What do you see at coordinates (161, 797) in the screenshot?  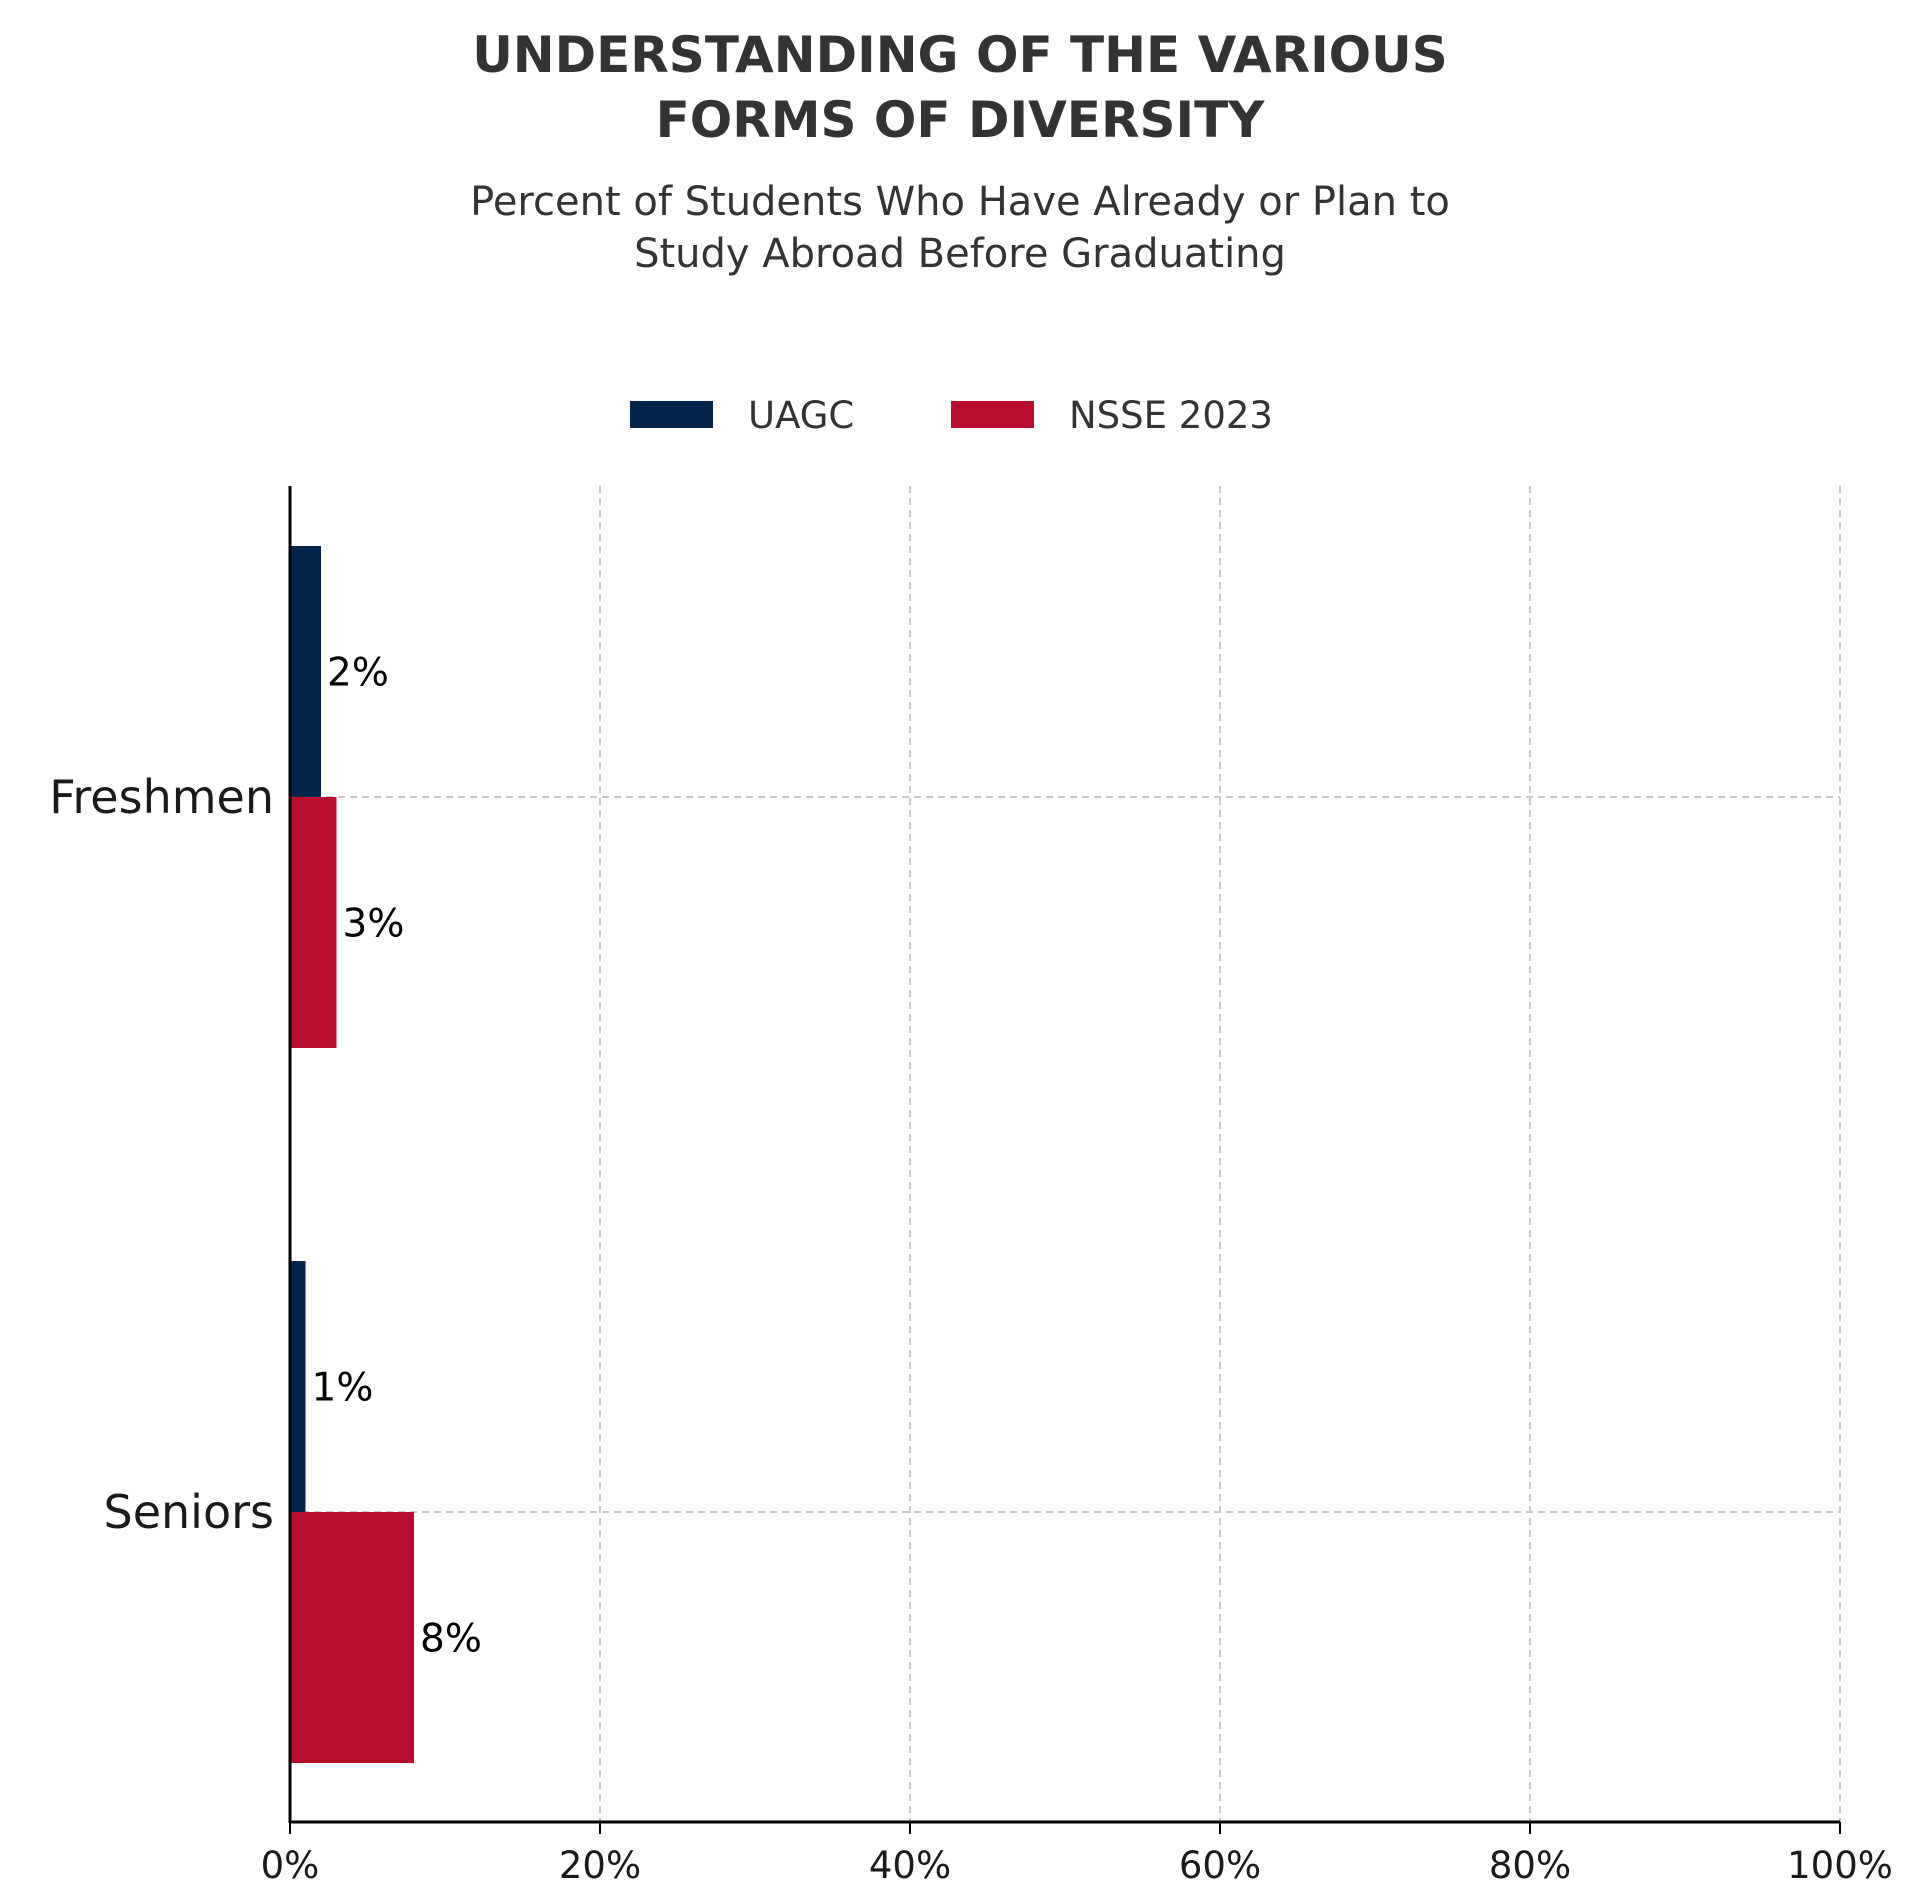 I see `category-label-freshmen: Freshmen` at bounding box center [161, 797].